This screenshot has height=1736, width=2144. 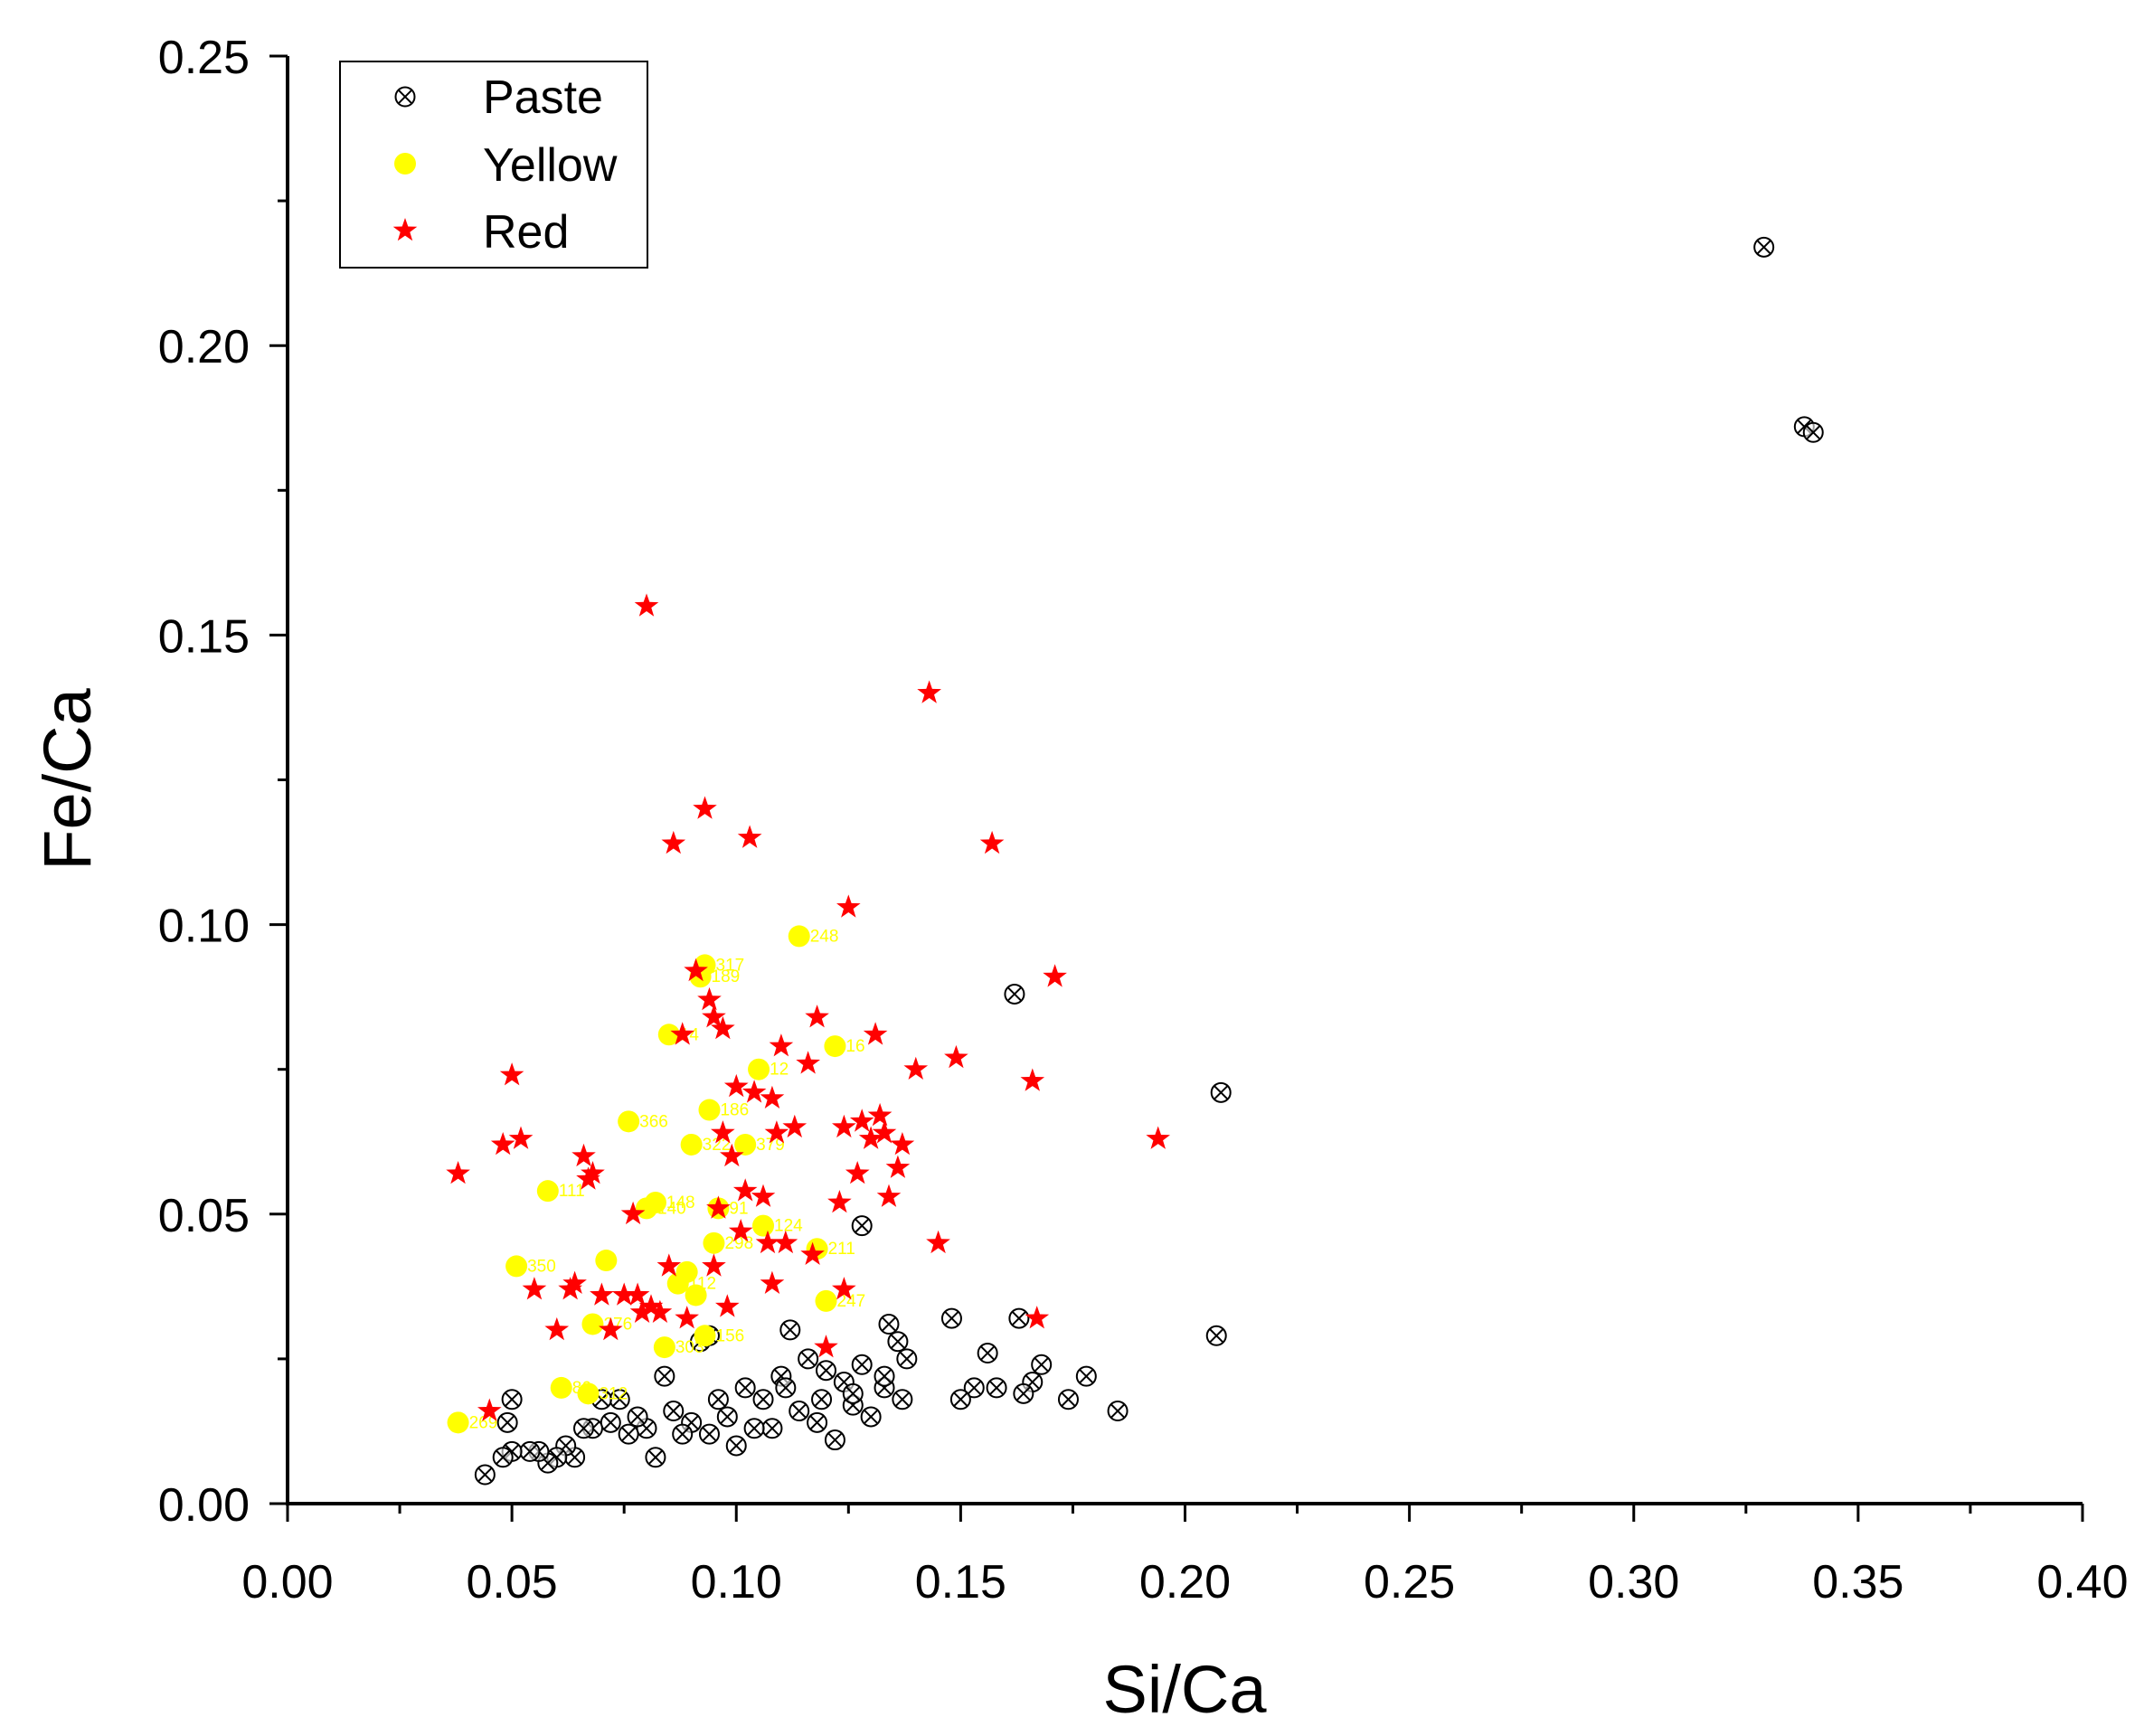 I want to click on x-tick-label: 0.20, so click(x=1185, y=1582).